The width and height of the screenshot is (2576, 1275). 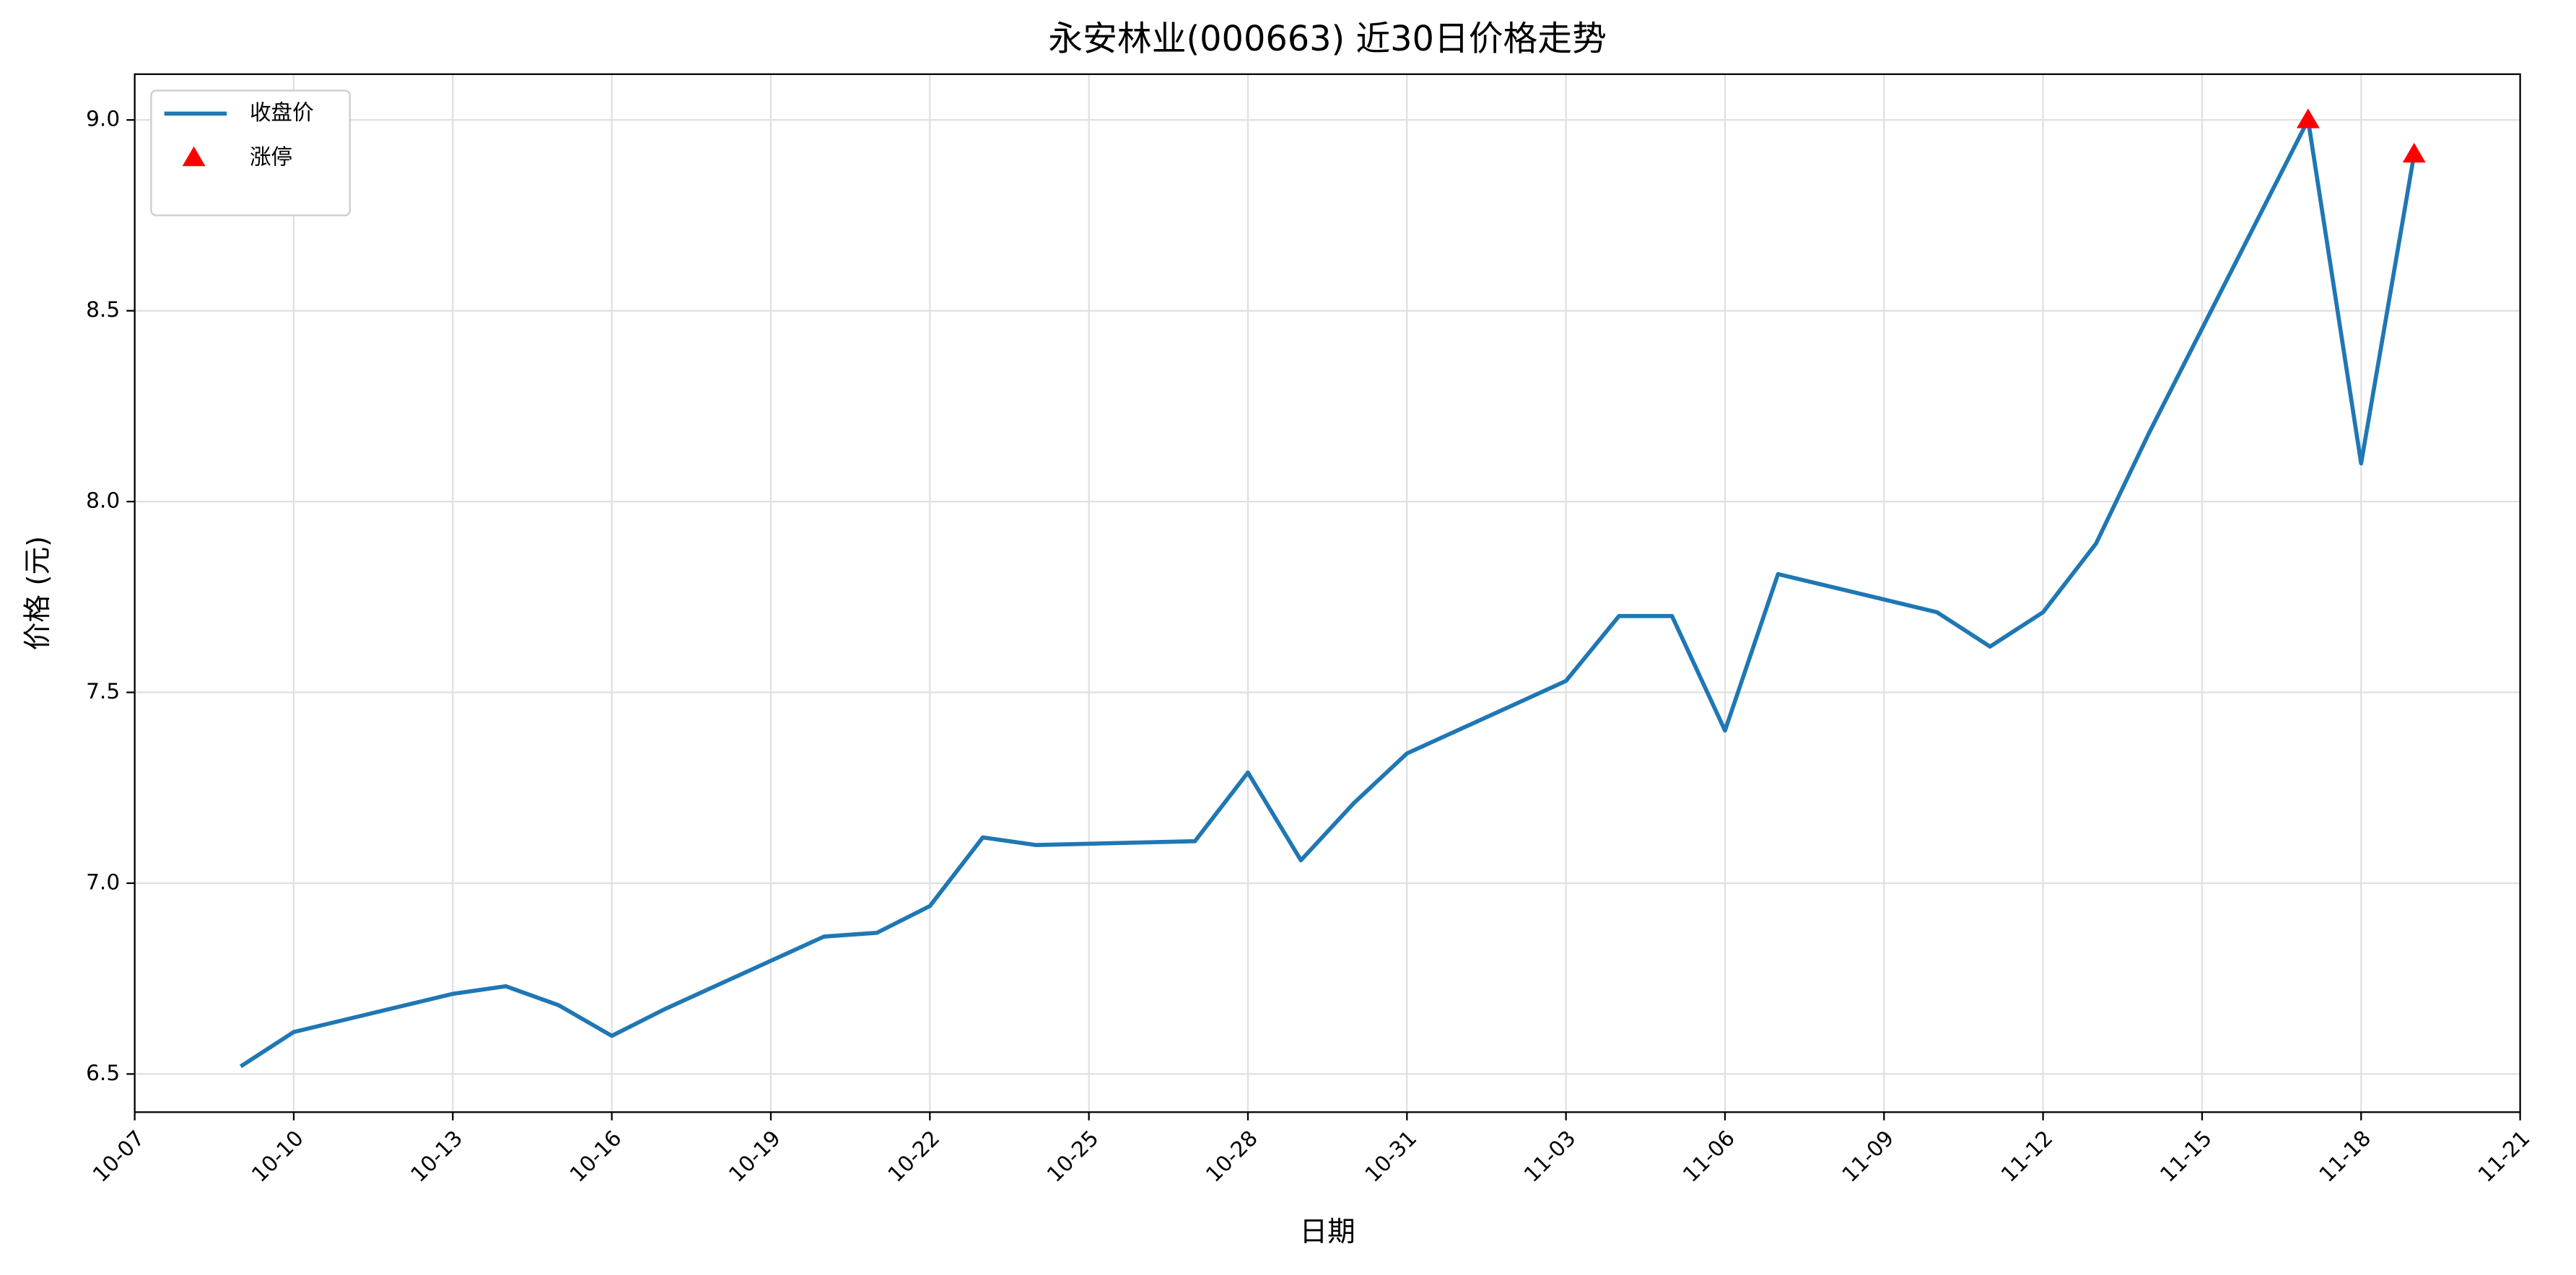 What do you see at coordinates (271, 157) in the screenshot?
I see `legend-label: 涨停` at bounding box center [271, 157].